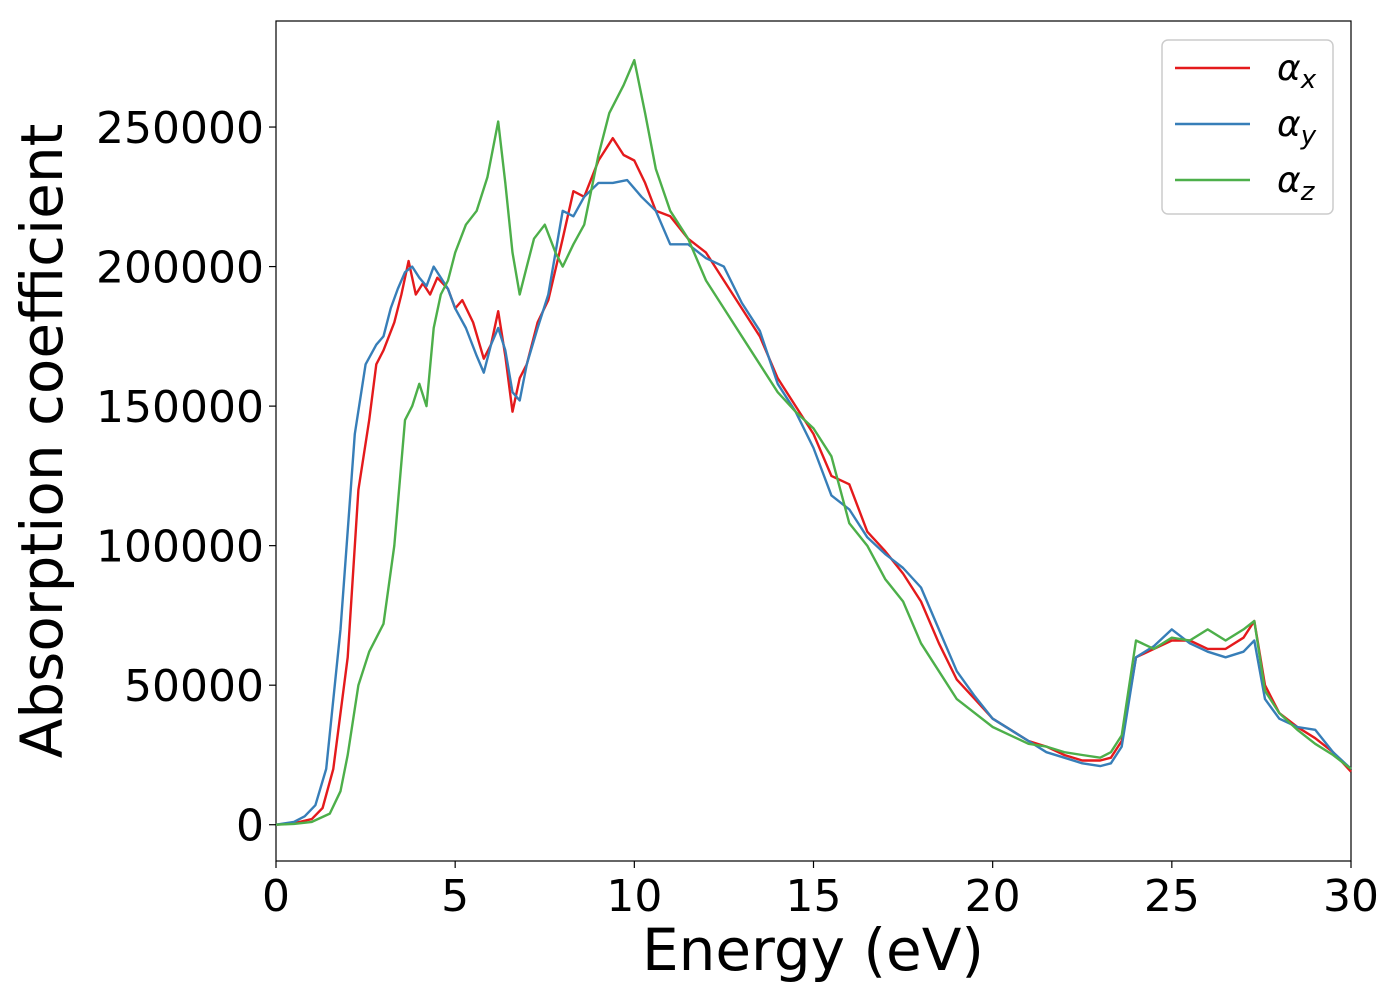 Image resolution: width=1400 pixels, height=1000 pixels. Describe the element at coordinates (813, 950) in the screenshot. I see `x-axis-title: Energy (eV)` at that location.